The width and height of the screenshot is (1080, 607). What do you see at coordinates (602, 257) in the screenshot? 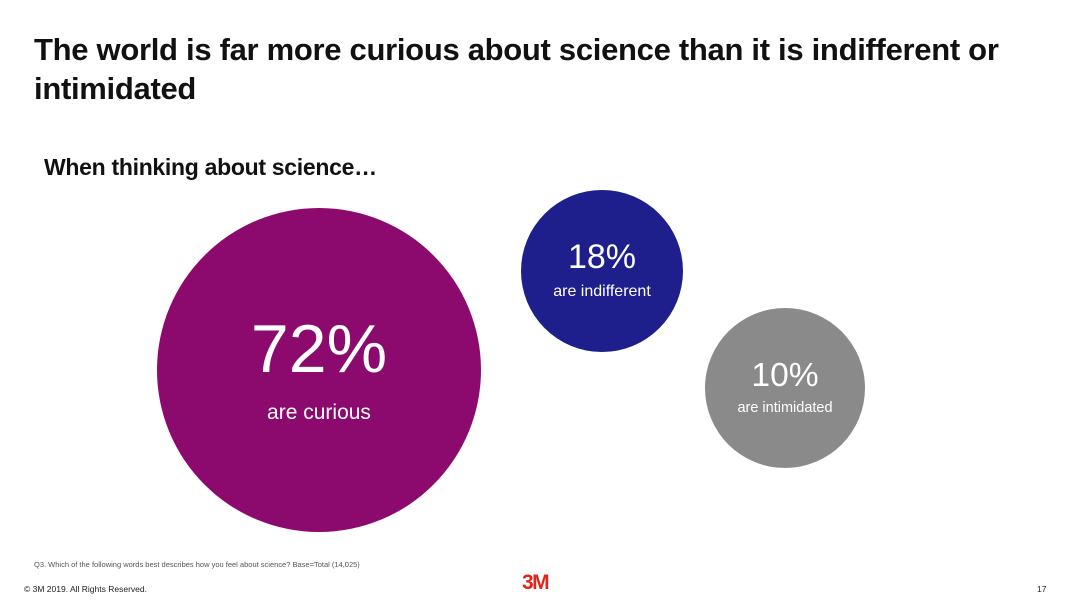
I see `bubble-value: 18%` at bounding box center [602, 257].